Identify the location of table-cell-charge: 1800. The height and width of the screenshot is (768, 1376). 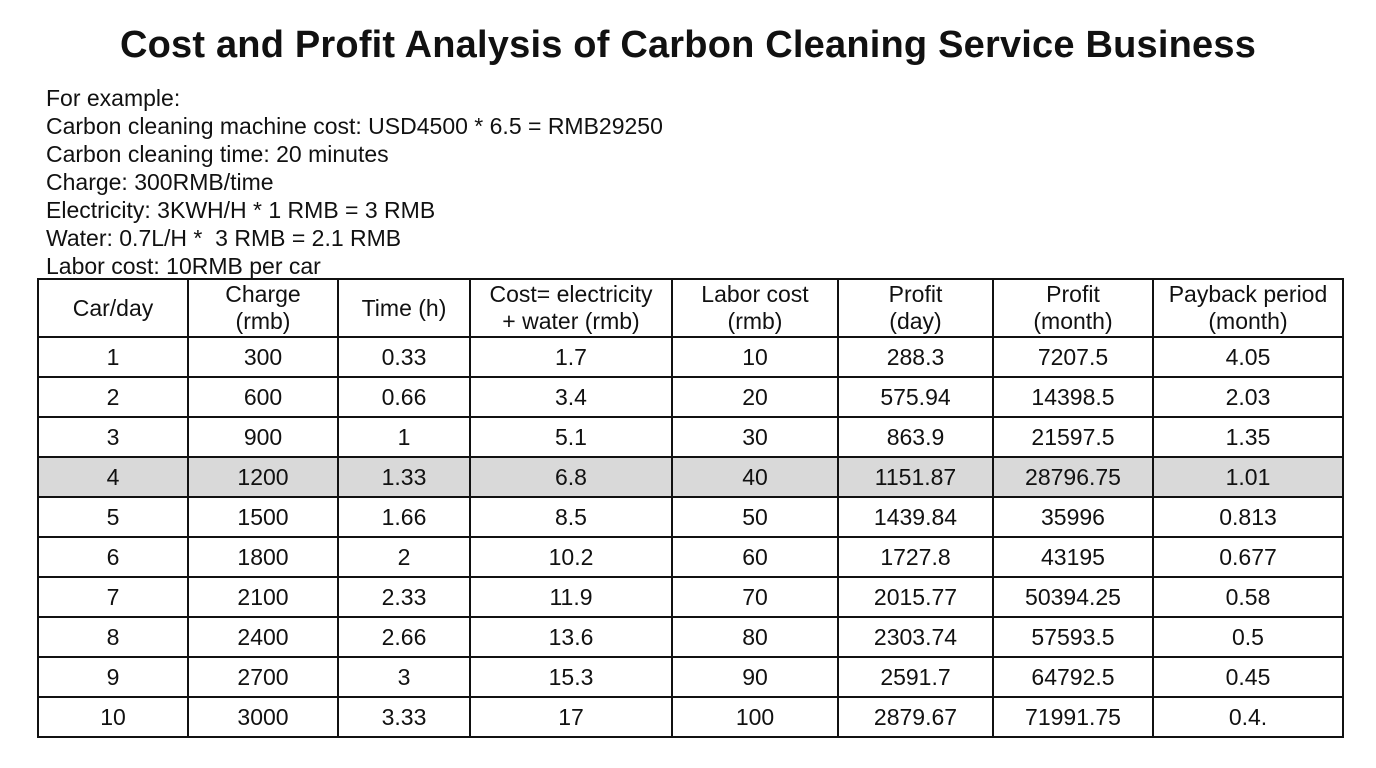
(263, 557).